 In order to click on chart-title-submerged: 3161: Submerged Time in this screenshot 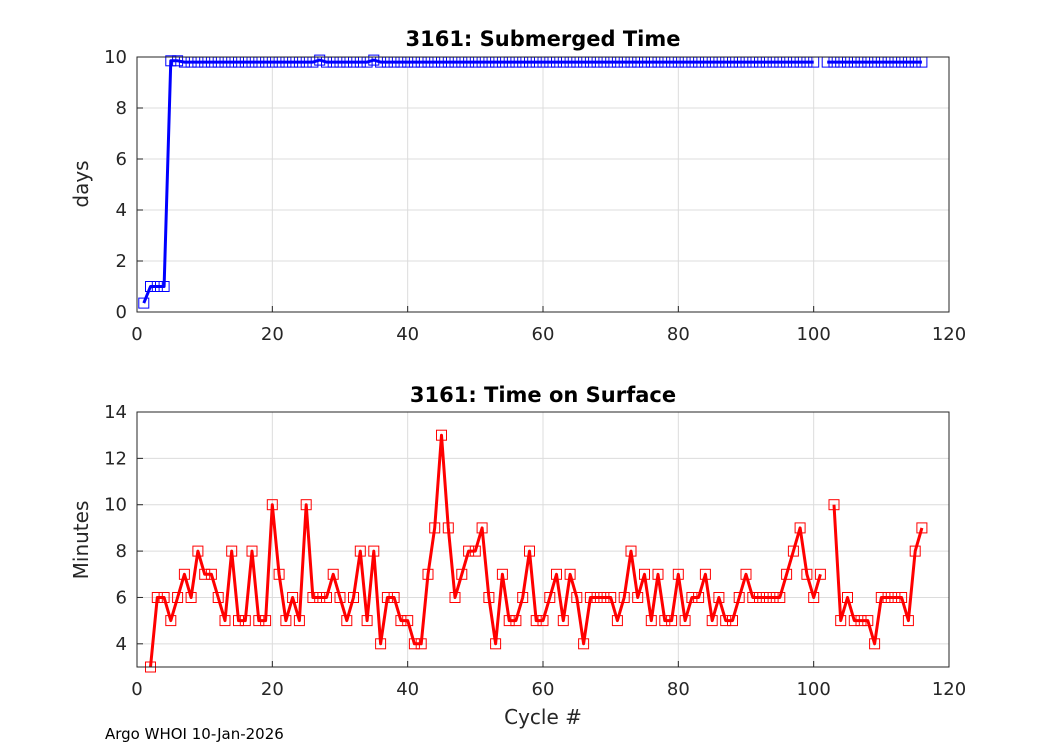, I will do `click(542, 39)`.